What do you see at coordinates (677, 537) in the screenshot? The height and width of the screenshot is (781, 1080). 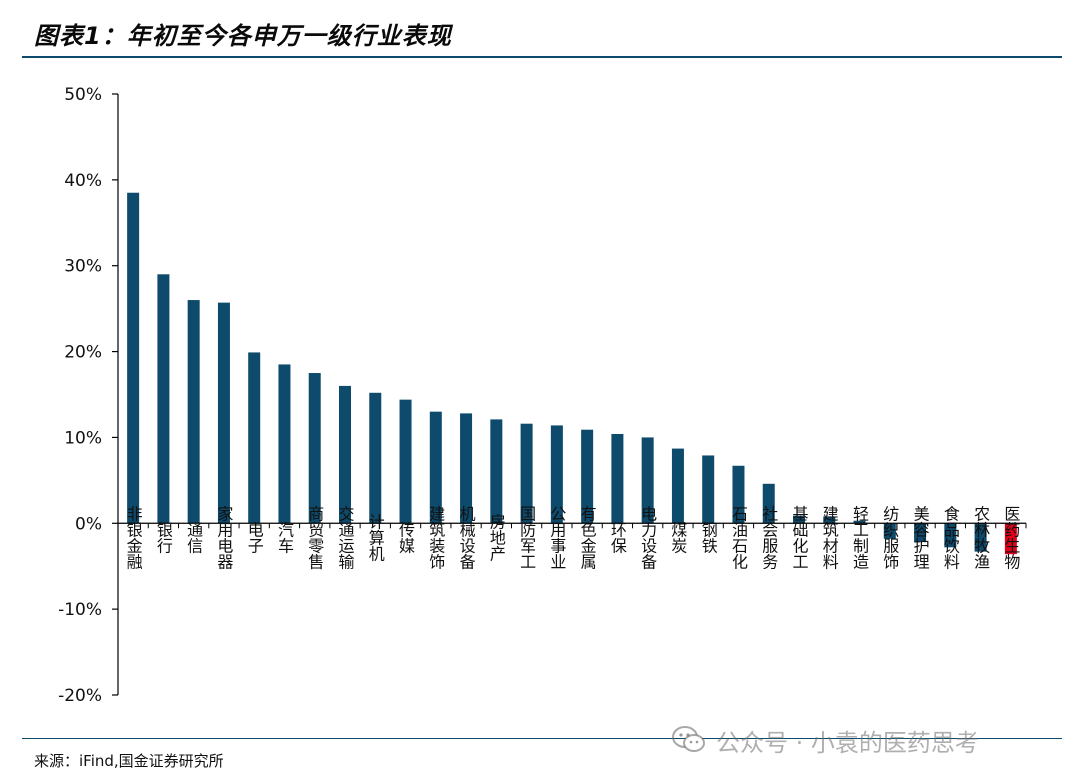 I see `category-label: 煤炭` at bounding box center [677, 537].